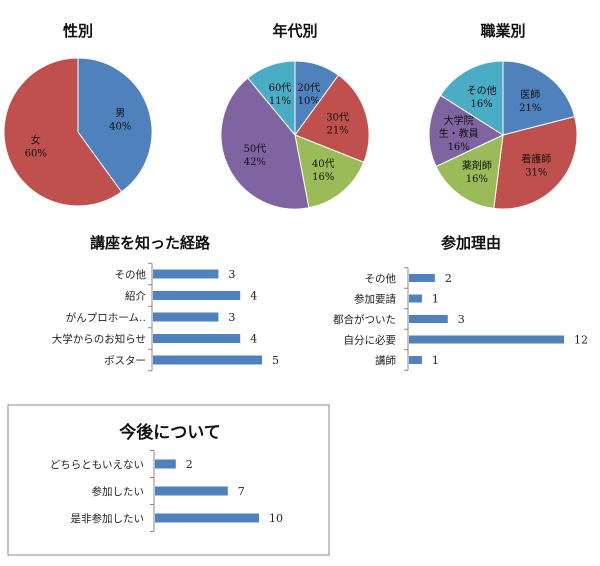  What do you see at coordinates (294, 31) in the screenshot?
I see `chart-title: 年代別` at bounding box center [294, 31].